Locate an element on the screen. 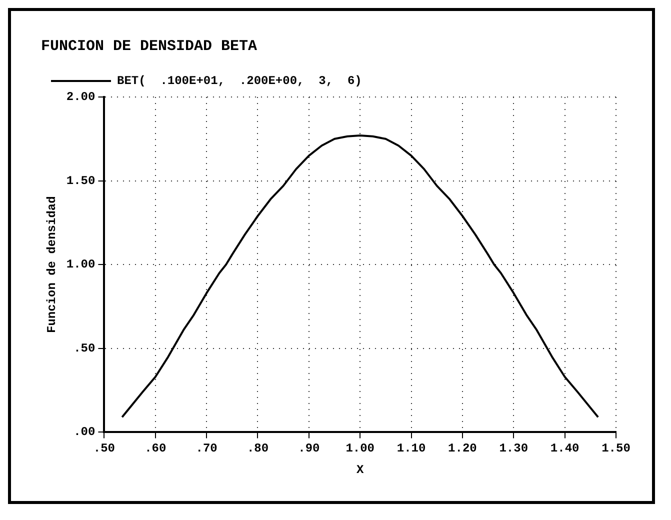 The image size is (671, 520). x-tick-label: 1.20 is located at coordinates (462, 448).